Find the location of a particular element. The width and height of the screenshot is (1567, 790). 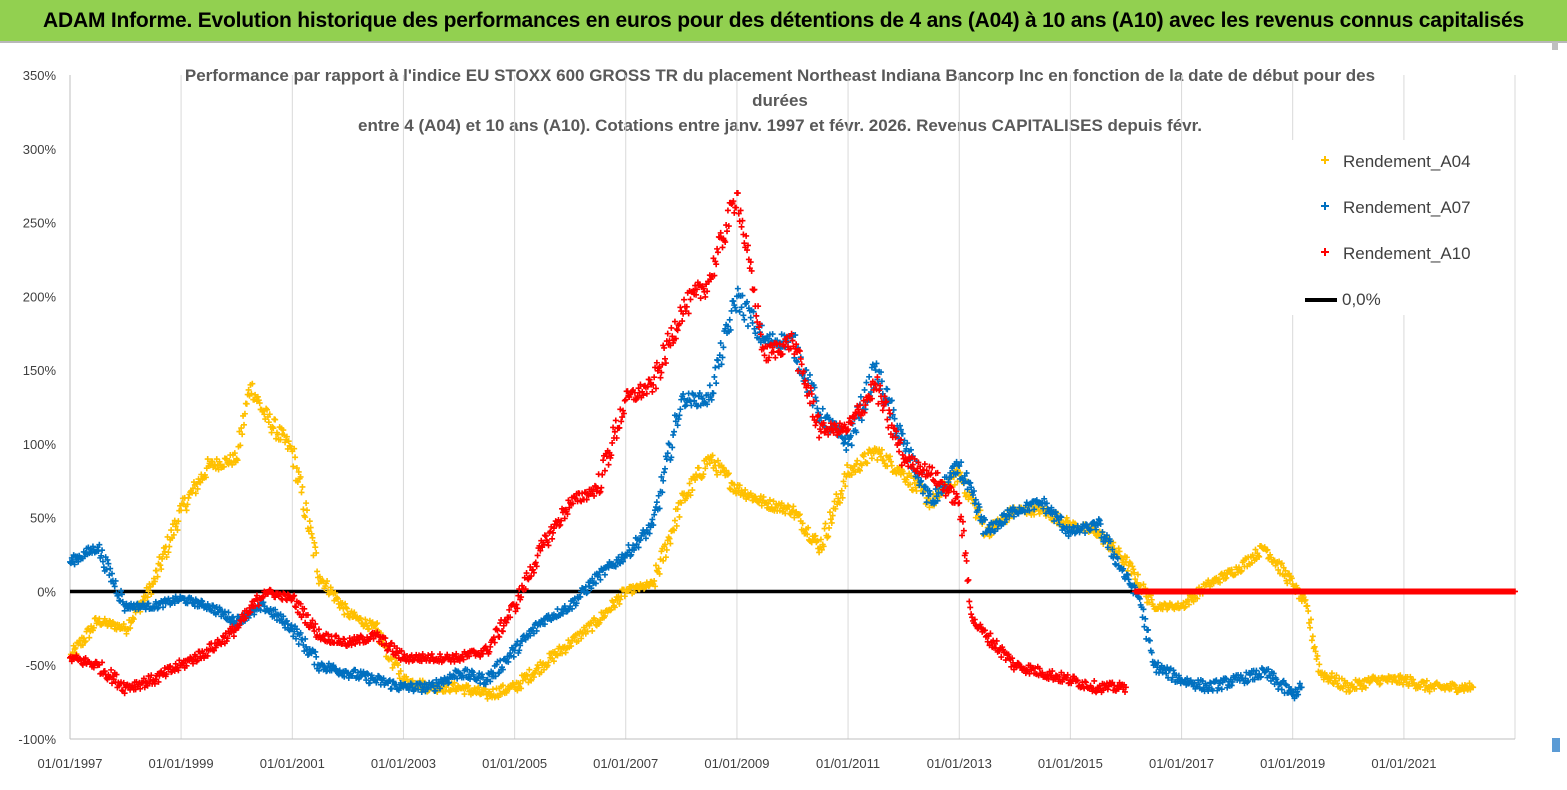

corner-marker is located at coordinates (1556, 745).